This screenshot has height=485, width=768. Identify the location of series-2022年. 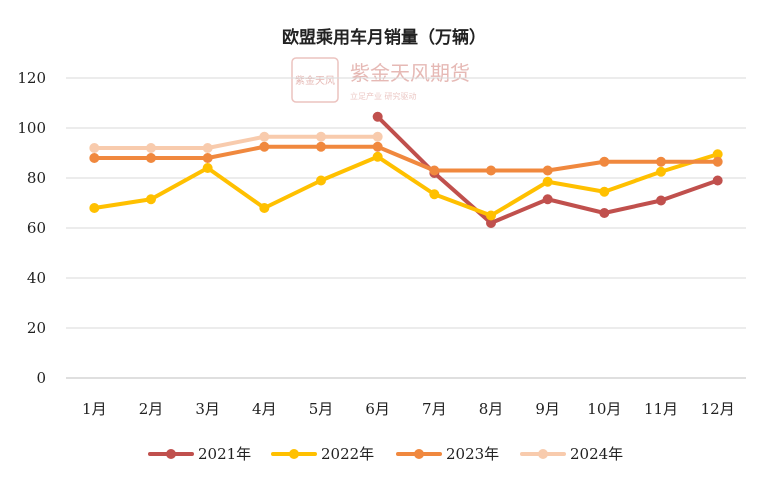
(406, 185).